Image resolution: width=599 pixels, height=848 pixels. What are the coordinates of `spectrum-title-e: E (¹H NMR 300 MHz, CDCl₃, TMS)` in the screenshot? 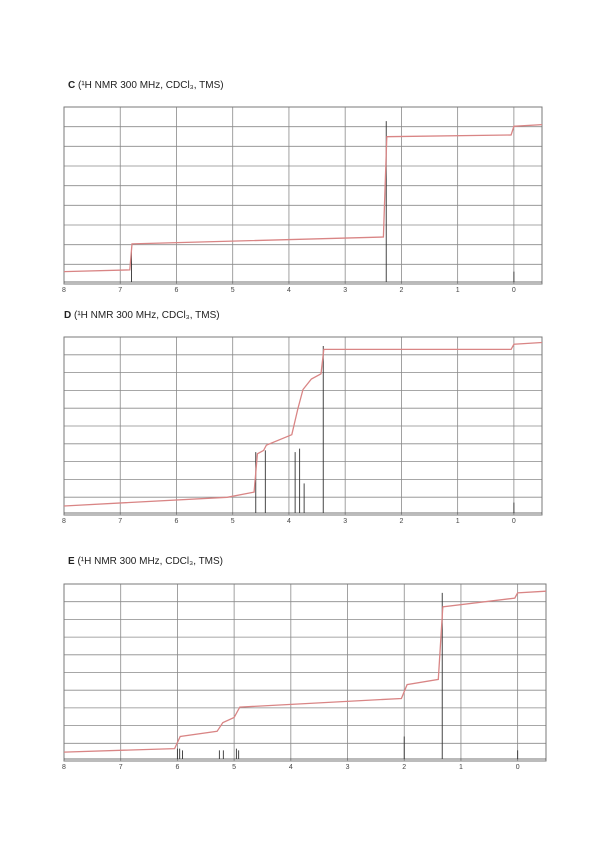 It's located at (145, 561).